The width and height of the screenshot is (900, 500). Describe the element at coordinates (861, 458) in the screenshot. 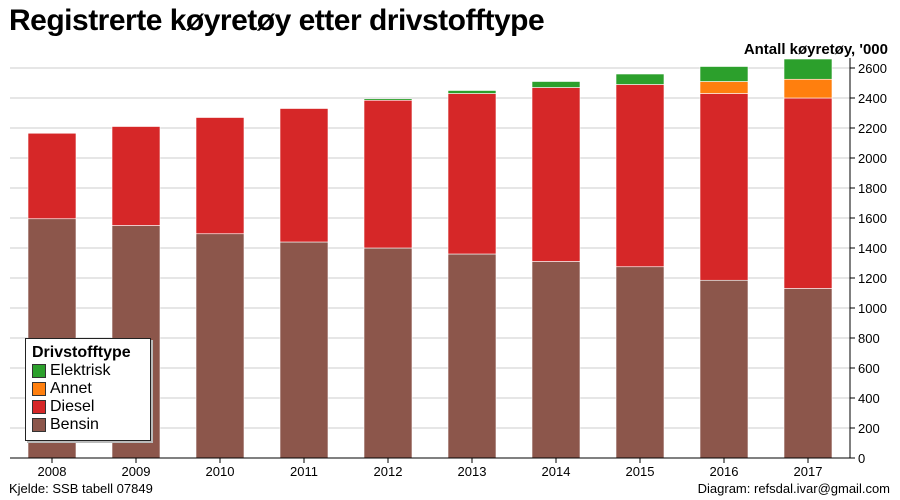

I see `y-tick-label: 0` at that location.